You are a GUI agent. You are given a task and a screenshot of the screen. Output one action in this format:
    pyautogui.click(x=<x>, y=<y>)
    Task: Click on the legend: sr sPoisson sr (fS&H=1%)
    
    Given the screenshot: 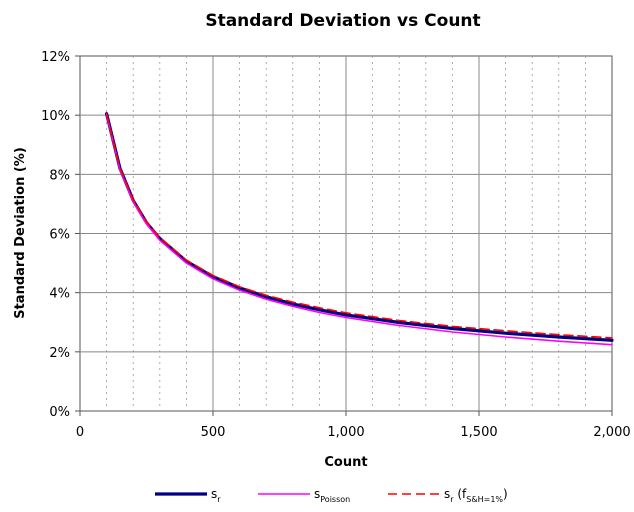 What is the action you would take?
    pyautogui.click(x=331, y=495)
    